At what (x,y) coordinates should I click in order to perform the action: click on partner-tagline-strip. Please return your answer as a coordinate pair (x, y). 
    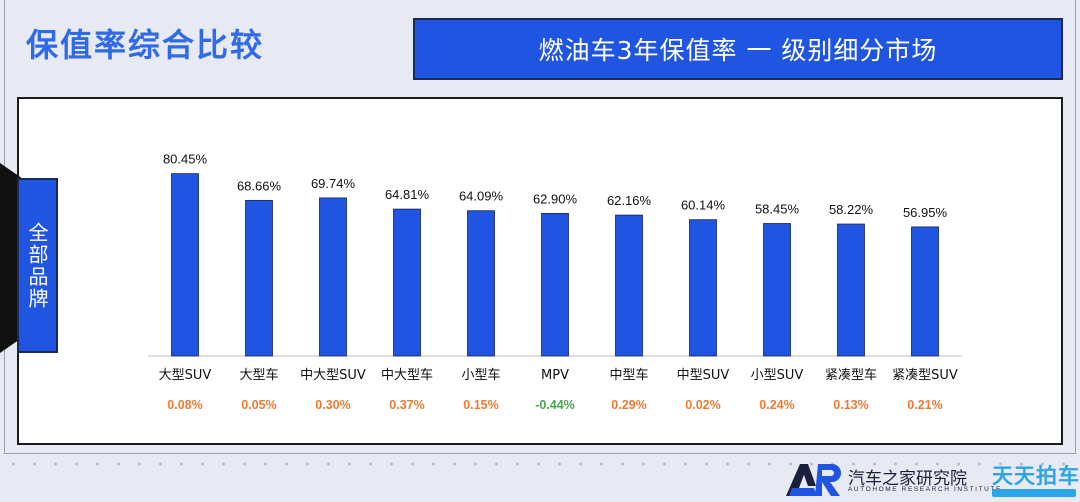
    Looking at the image, I should click on (1034, 493).